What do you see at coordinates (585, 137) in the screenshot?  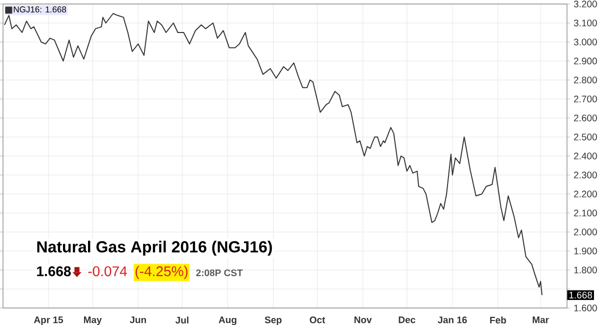 I see `y-tick-label: 2.500` at bounding box center [585, 137].